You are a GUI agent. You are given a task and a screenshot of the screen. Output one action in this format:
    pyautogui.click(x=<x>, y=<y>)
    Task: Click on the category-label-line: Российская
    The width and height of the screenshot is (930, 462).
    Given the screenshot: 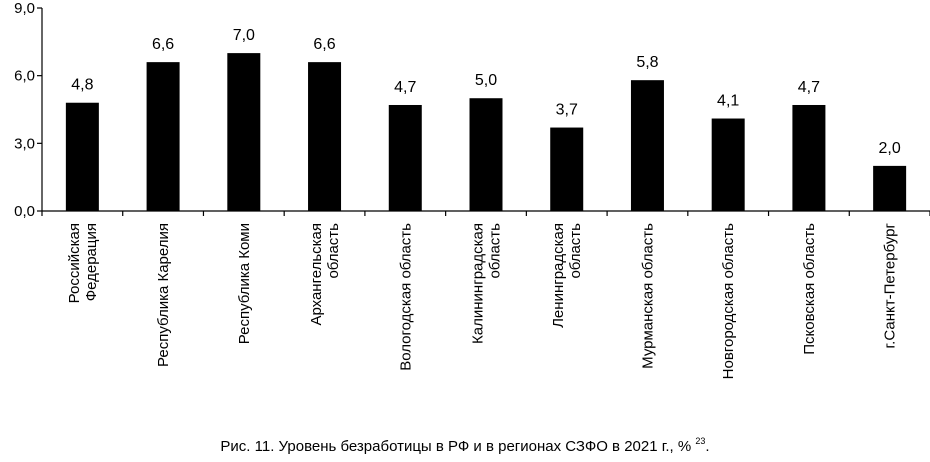 What is the action you would take?
    pyautogui.click(x=74, y=263)
    